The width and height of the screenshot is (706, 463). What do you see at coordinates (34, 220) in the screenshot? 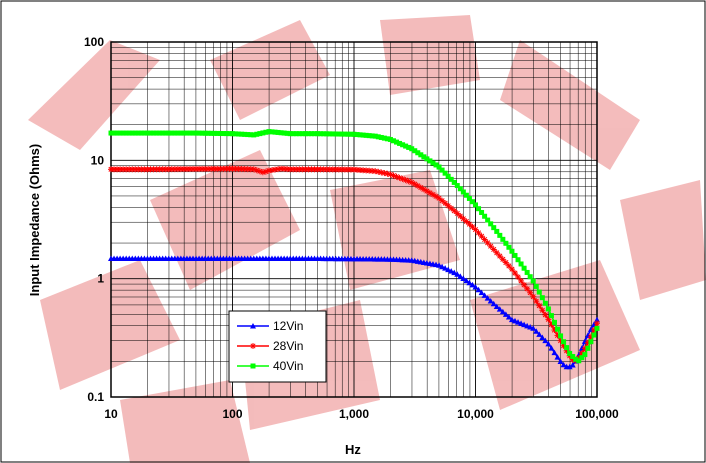
I see `y-axis-title: Input Impedance (Ohms)` at bounding box center [34, 220].